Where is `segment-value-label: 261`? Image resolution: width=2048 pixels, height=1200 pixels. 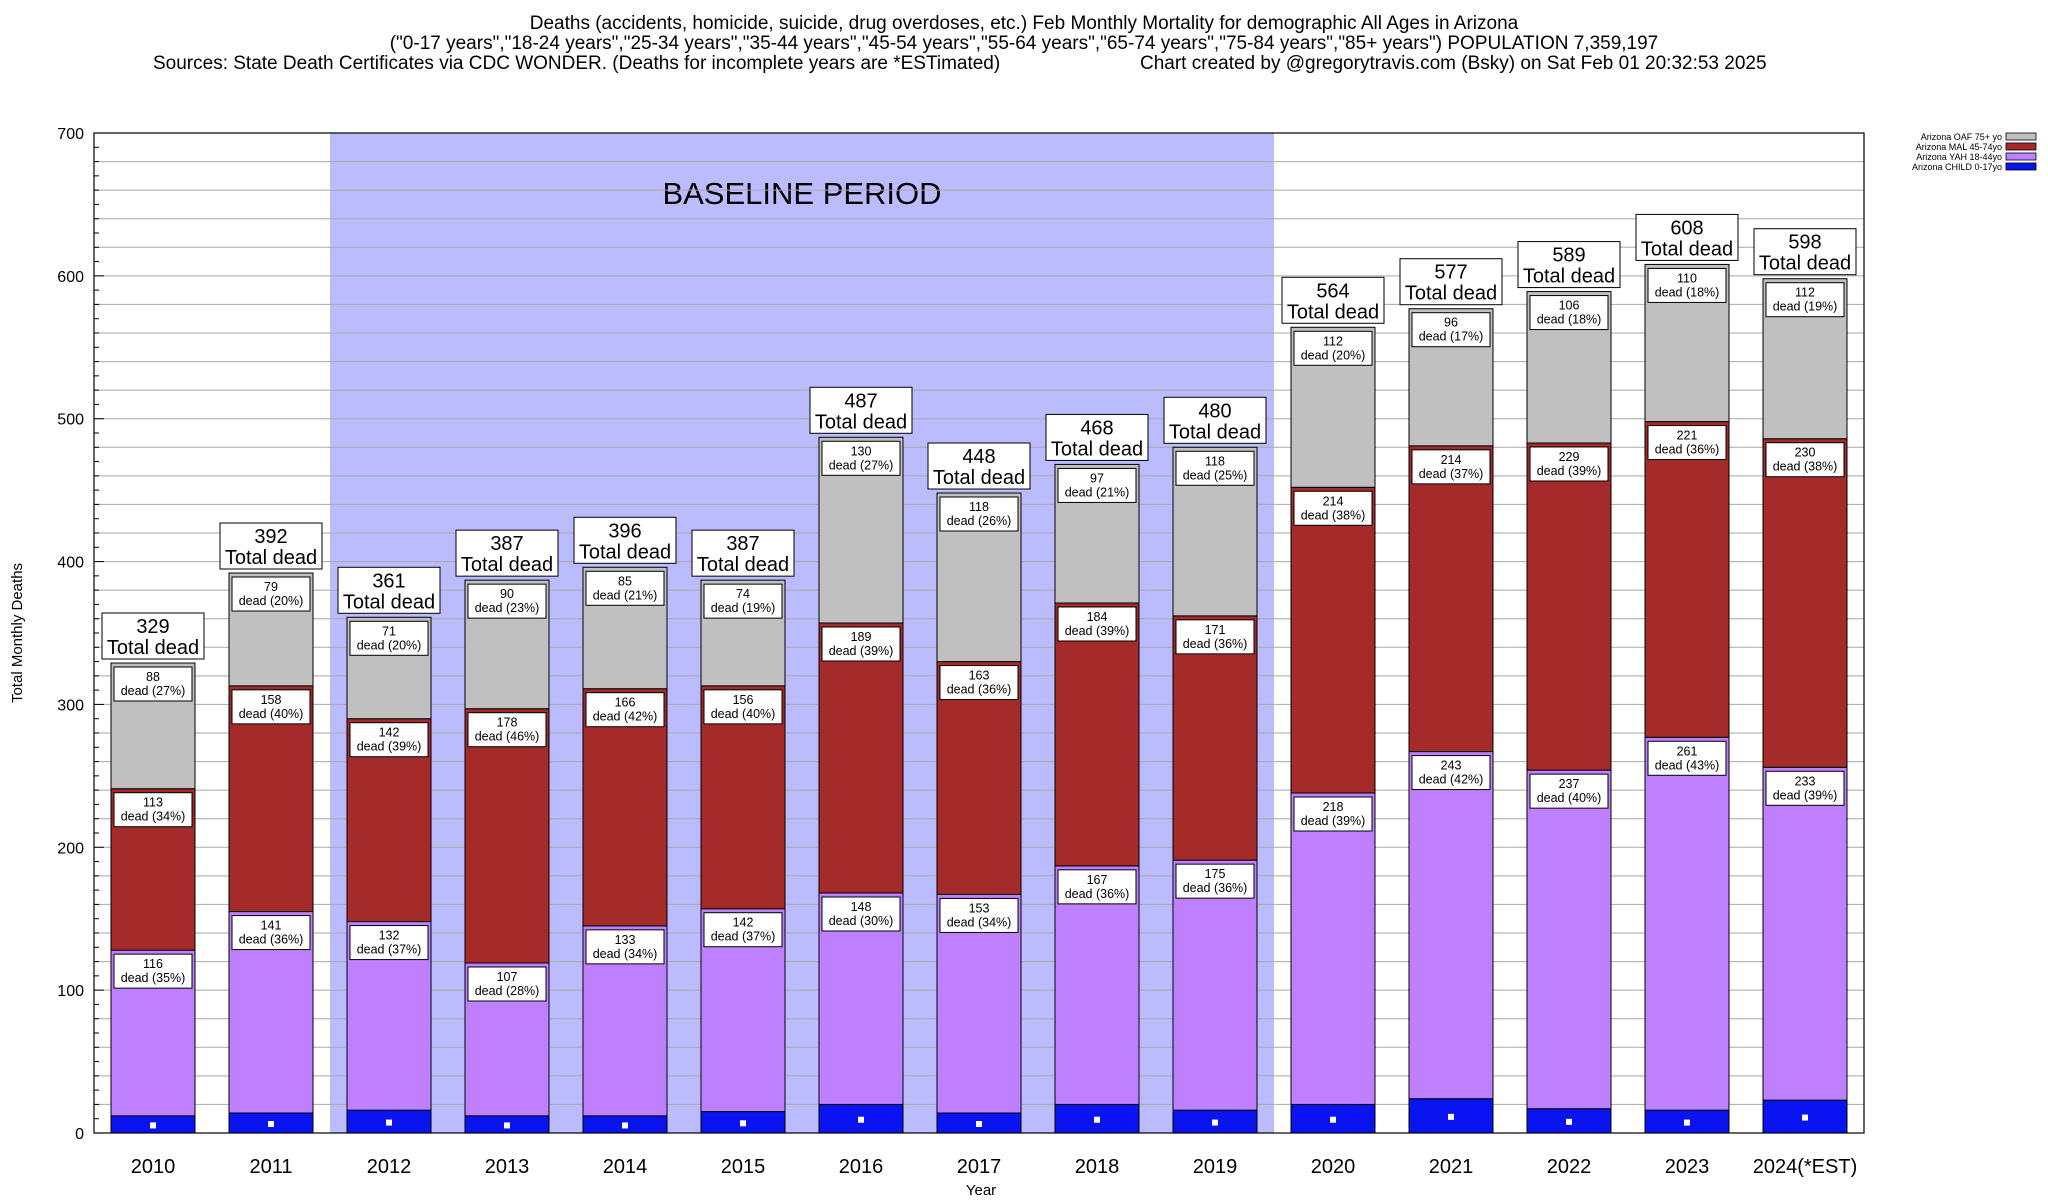 segment-value-label: 261 is located at coordinates (1687, 751).